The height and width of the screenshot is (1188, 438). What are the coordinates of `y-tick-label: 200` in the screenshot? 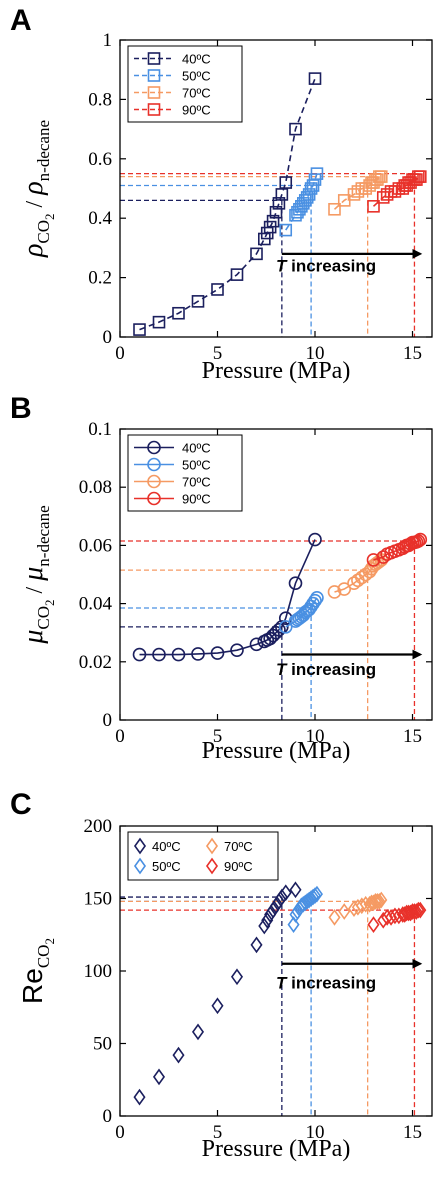 It's located at (98, 826).